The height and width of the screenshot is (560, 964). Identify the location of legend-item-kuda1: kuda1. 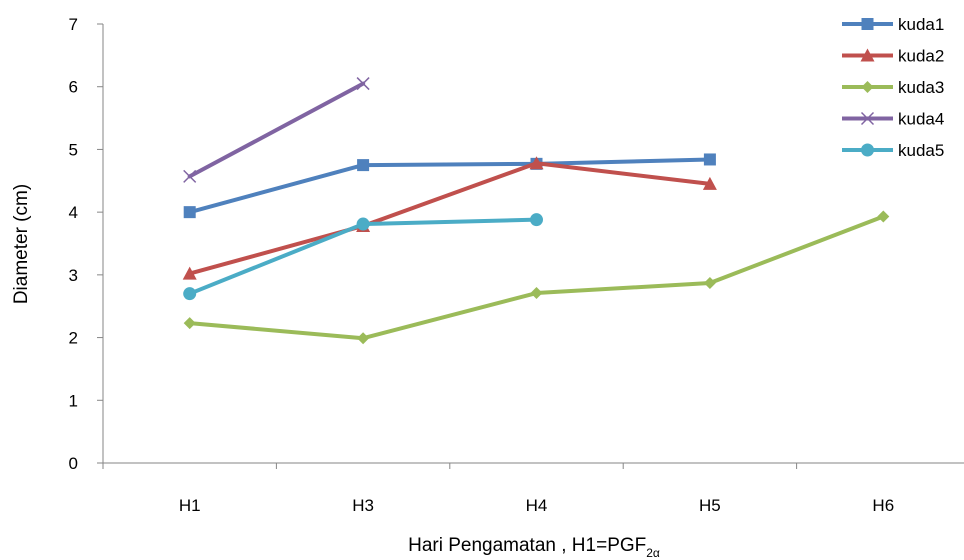
(893, 24).